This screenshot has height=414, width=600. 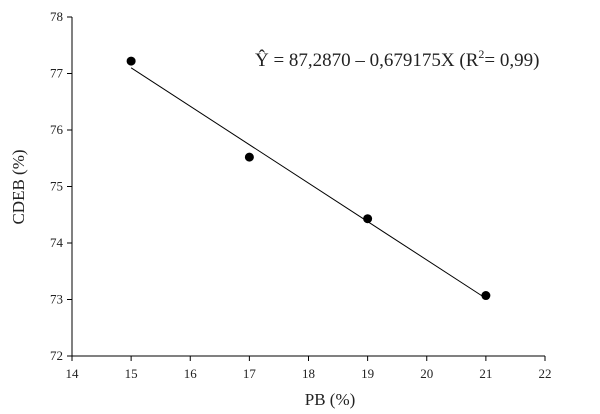 I want to click on equation-text: = 0,99), so click(x=511, y=60).